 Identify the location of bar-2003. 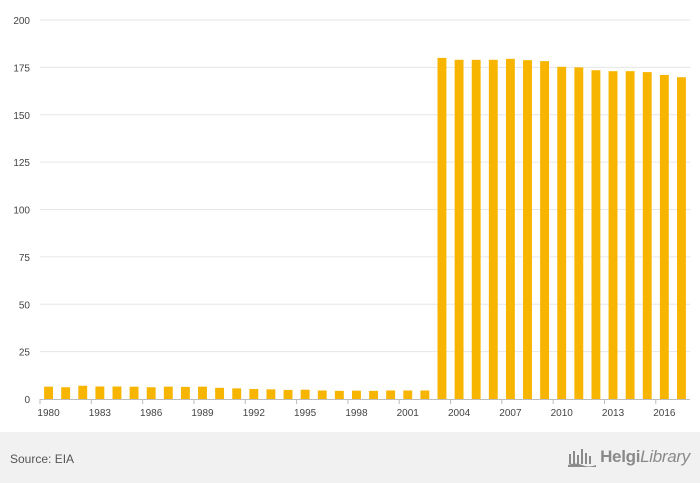
(442, 228).